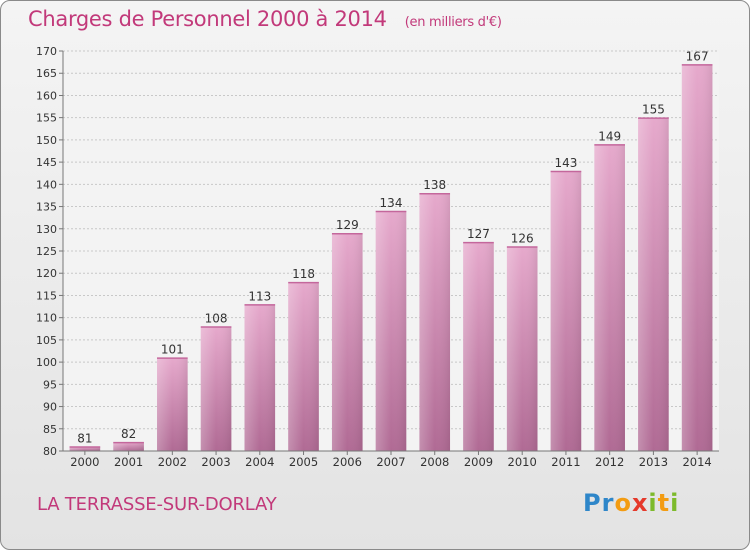  I want to click on data-label-2002: 101, so click(172, 350).